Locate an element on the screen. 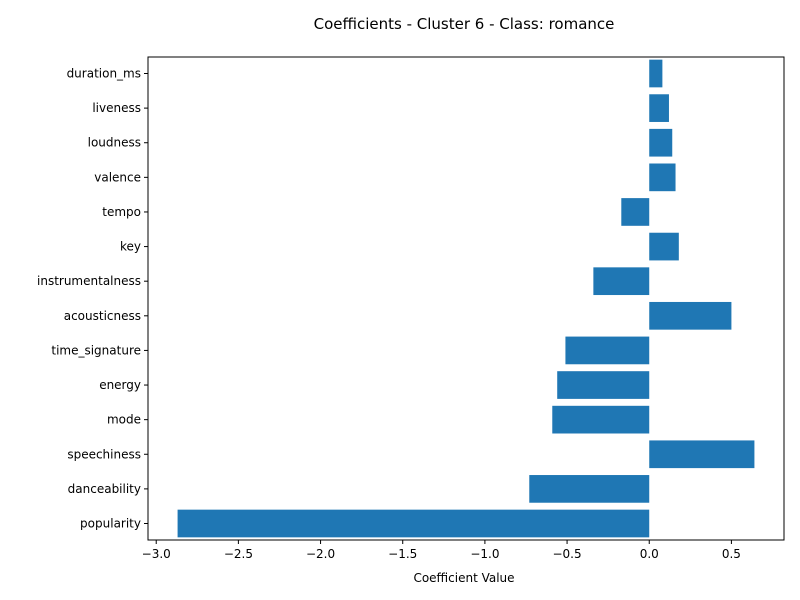  y-tick-label: tempo is located at coordinates (121, 212).